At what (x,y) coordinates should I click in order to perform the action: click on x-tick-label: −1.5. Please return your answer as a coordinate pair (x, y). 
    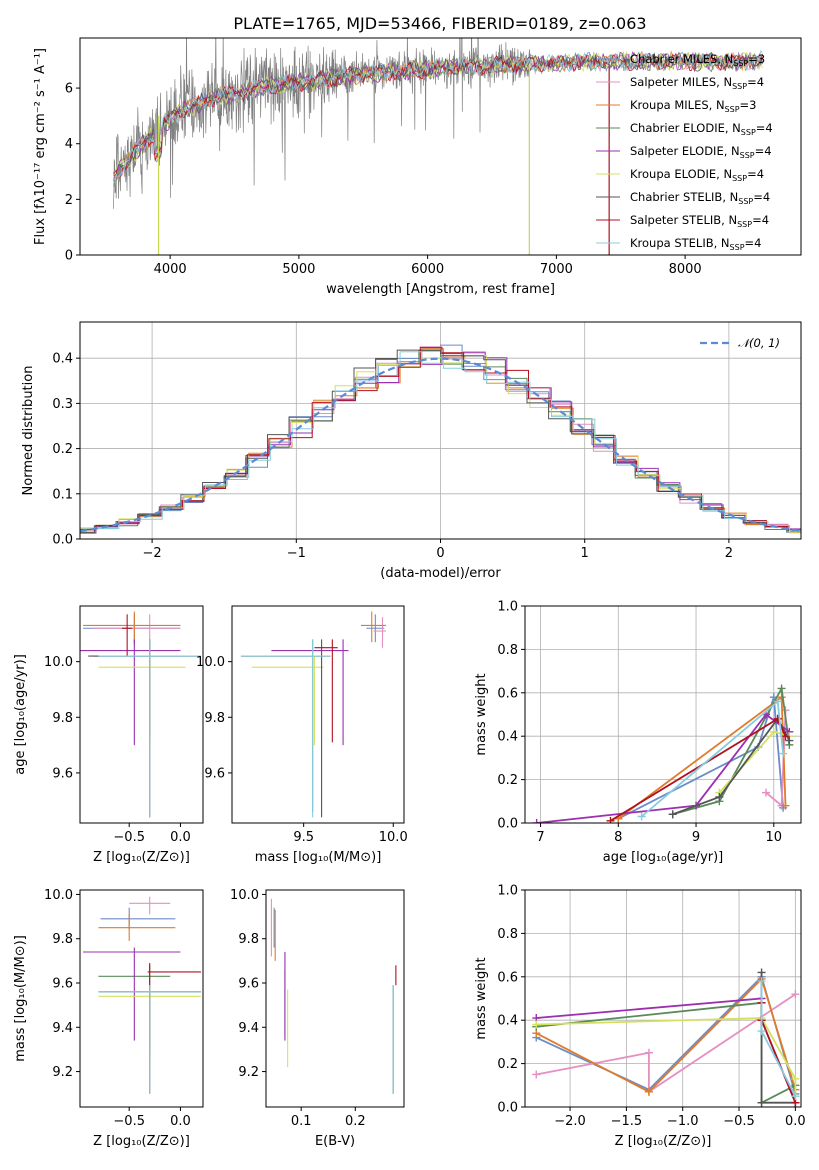
    Looking at the image, I should click on (627, 1121).